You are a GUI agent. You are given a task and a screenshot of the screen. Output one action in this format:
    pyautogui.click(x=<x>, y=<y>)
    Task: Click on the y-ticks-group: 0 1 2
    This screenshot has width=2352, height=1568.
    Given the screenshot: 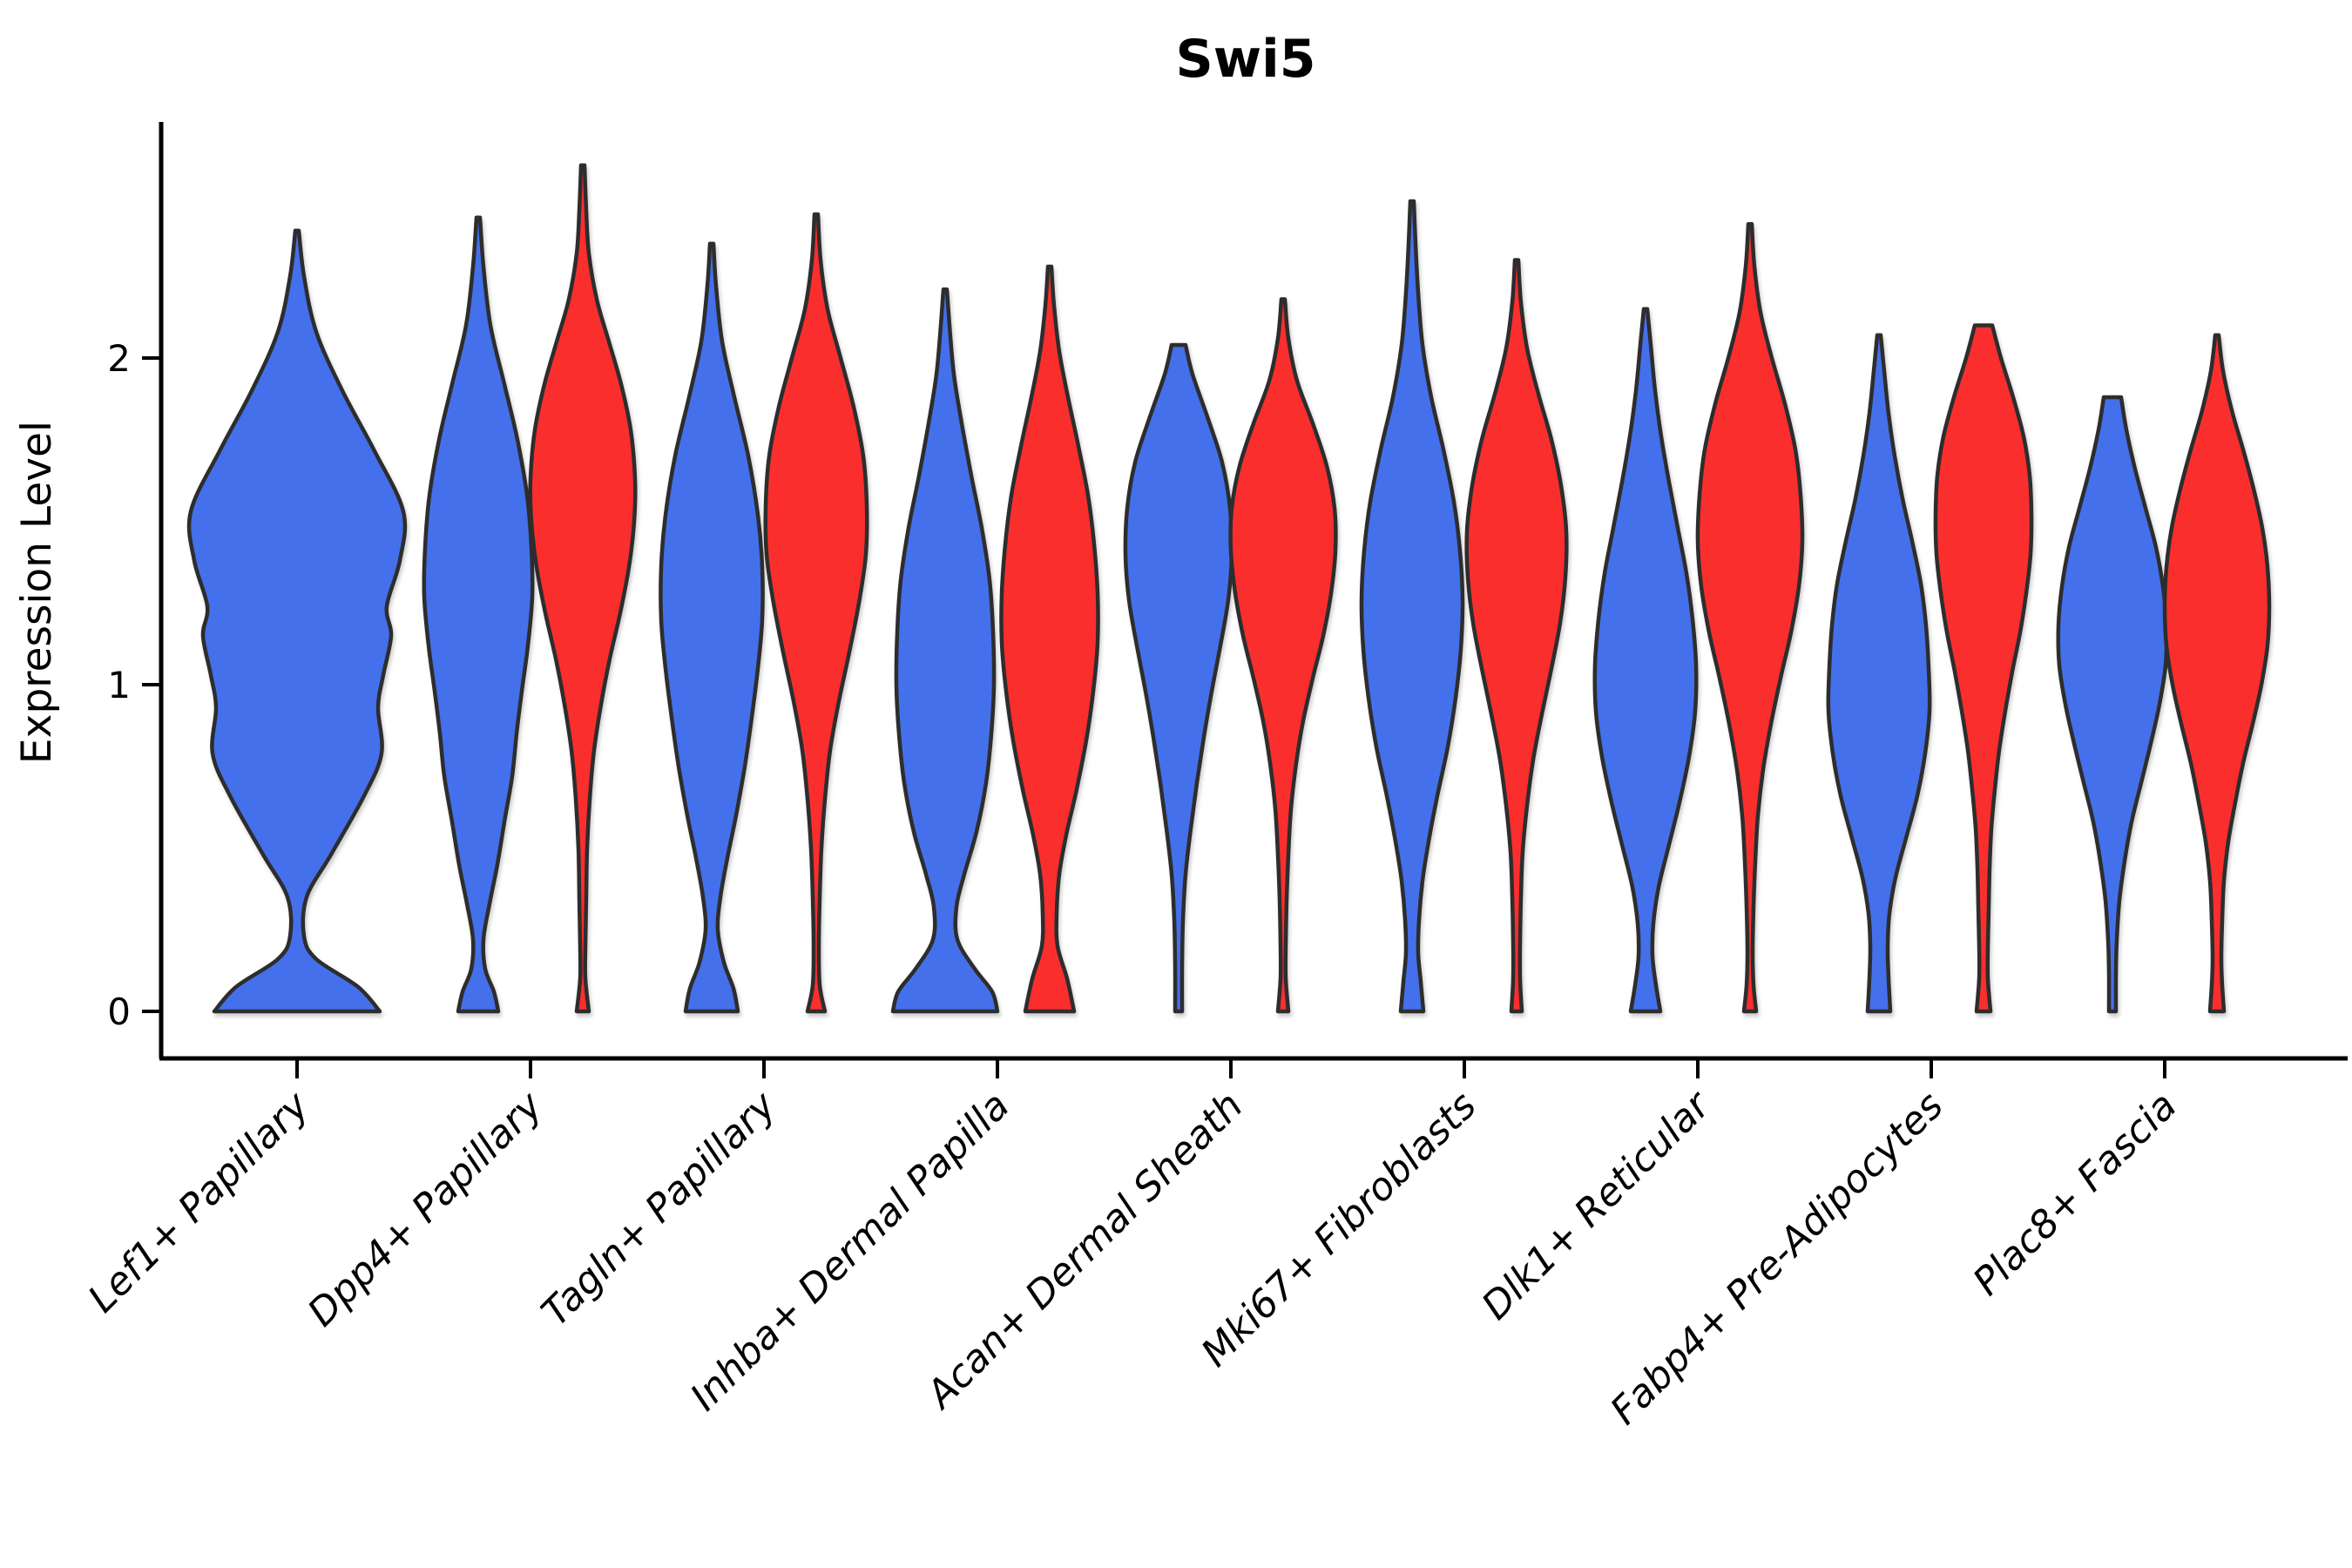 What is the action you would take?
    pyautogui.click(x=134, y=685)
    